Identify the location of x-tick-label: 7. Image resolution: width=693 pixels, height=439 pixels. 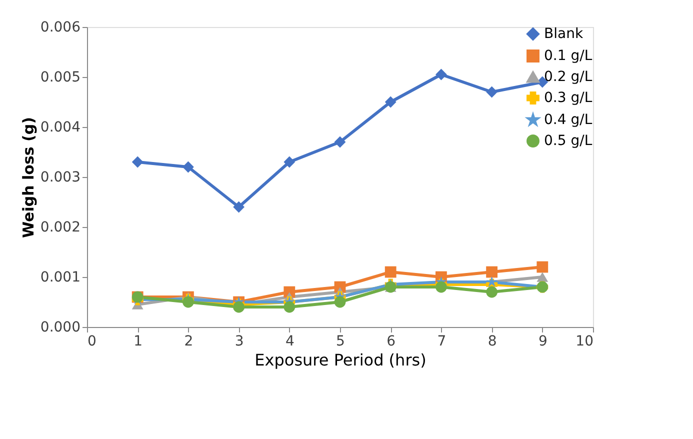
(441, 342).